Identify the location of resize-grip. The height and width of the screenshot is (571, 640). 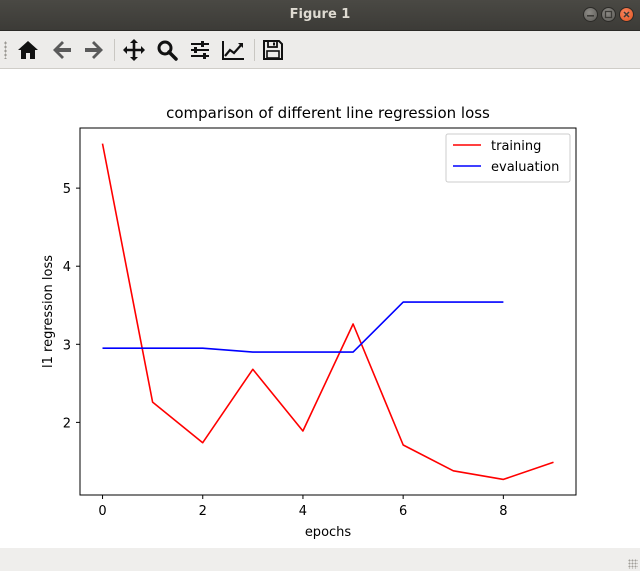
(633, 564).